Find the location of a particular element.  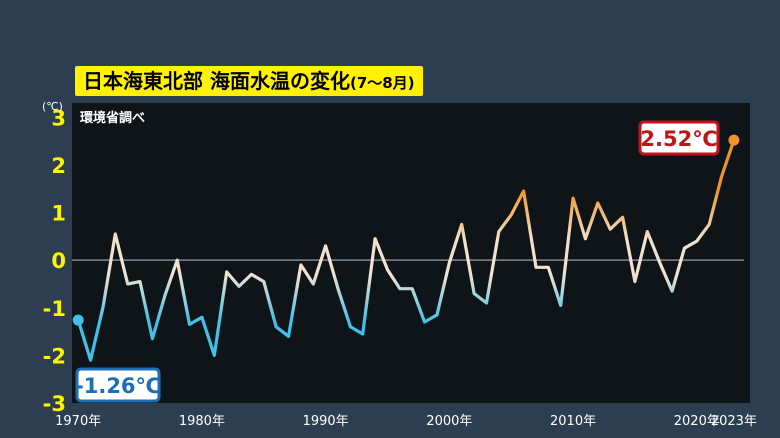

x-tick-label: 2023年 is located at coordinates (734, 421).